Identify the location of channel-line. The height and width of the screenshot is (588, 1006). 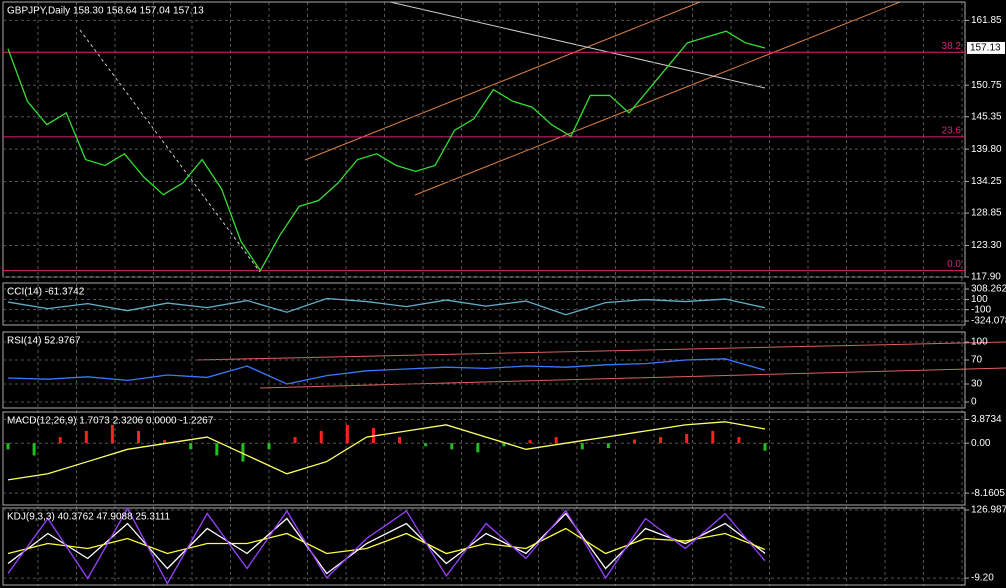
(502, 81).